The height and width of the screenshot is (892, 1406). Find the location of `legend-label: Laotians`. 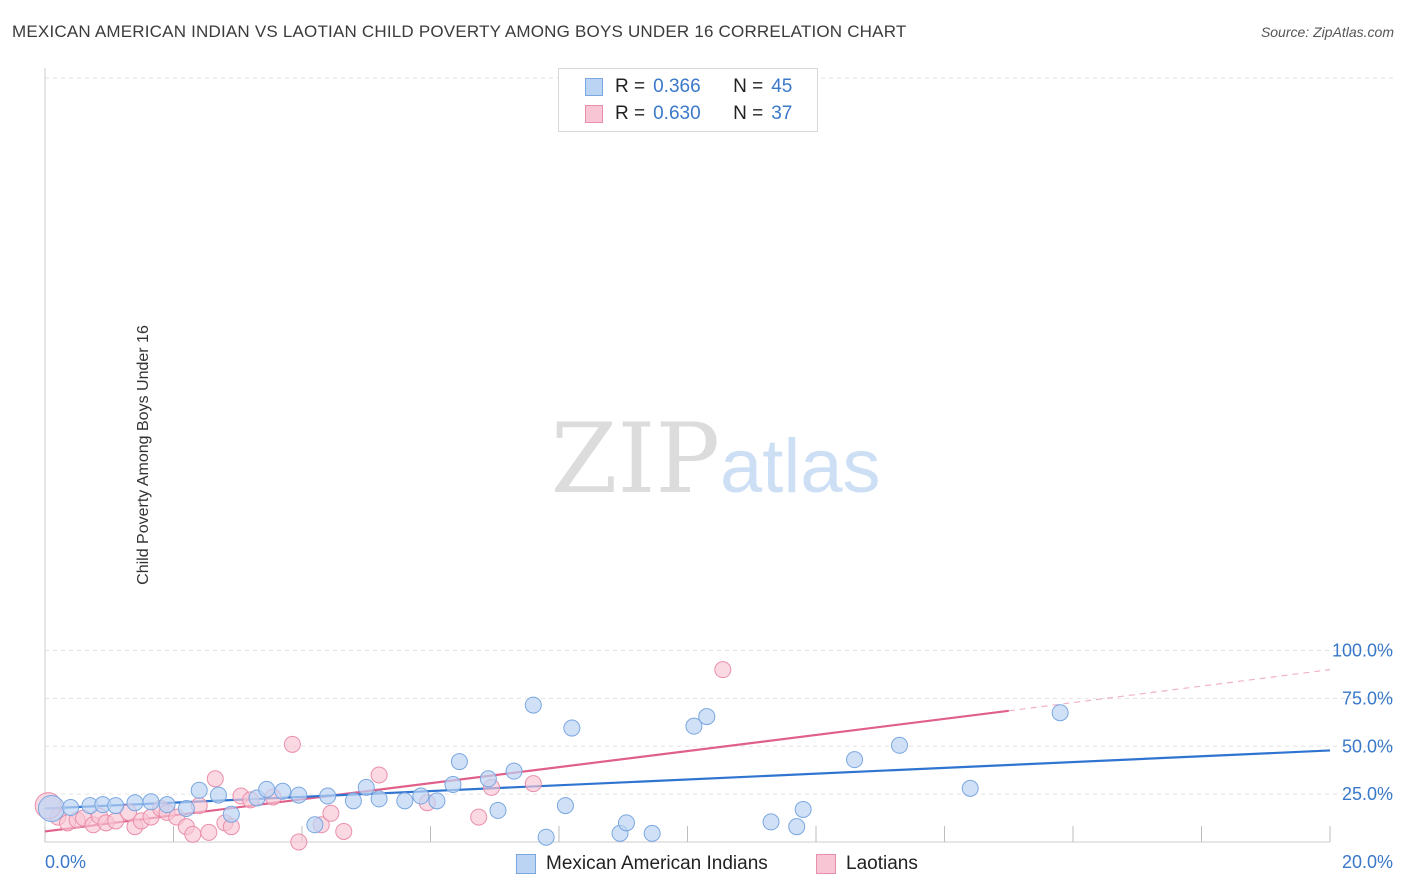

legend-label: Laotians is located at coordinates (882, 863).